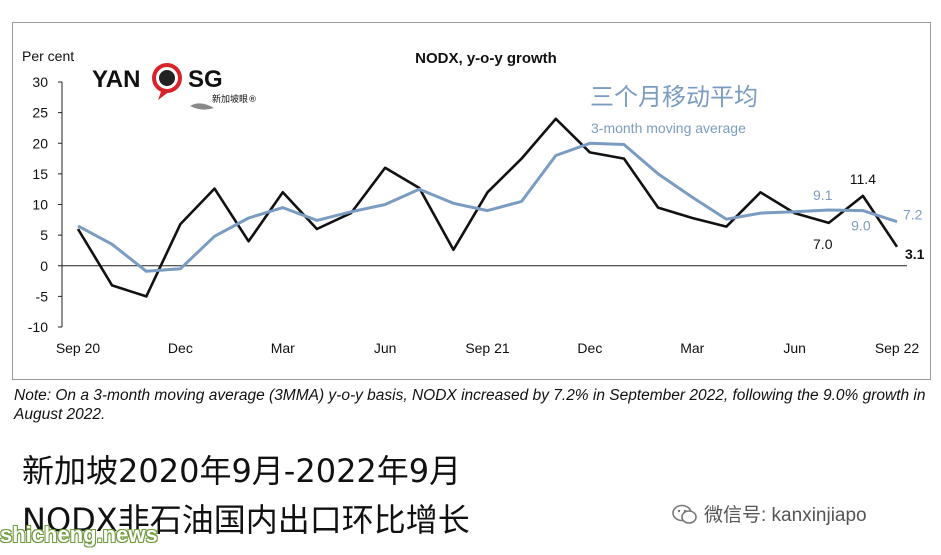 The height and width of the screenshot is (555, 941). What do you see at coordinates (178, 88) in the screenshot?
I see `yansg-logo: YAN SG 新加坡眼®` at bounding box center [178, 88].